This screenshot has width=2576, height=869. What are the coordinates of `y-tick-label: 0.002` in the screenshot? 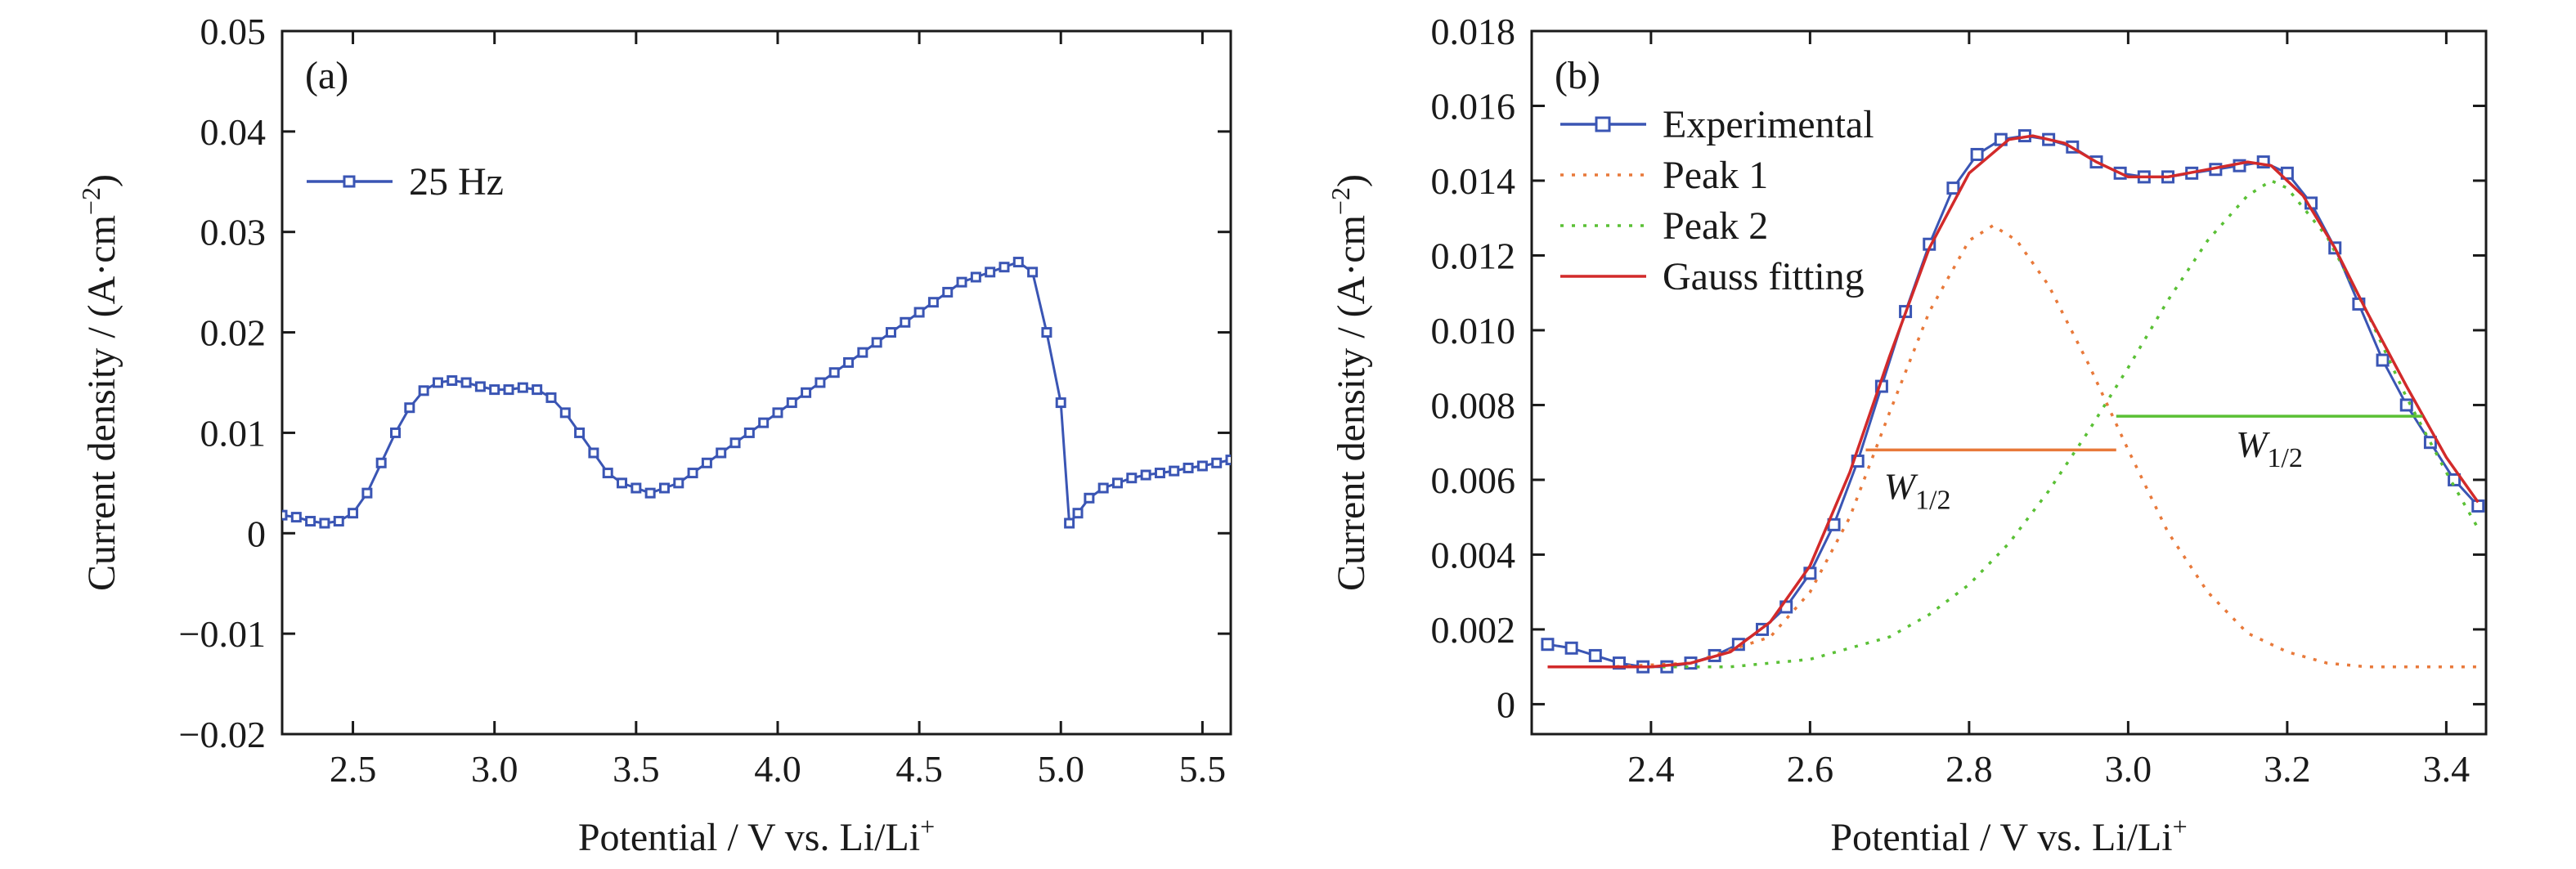 It's located at (1473, 630).